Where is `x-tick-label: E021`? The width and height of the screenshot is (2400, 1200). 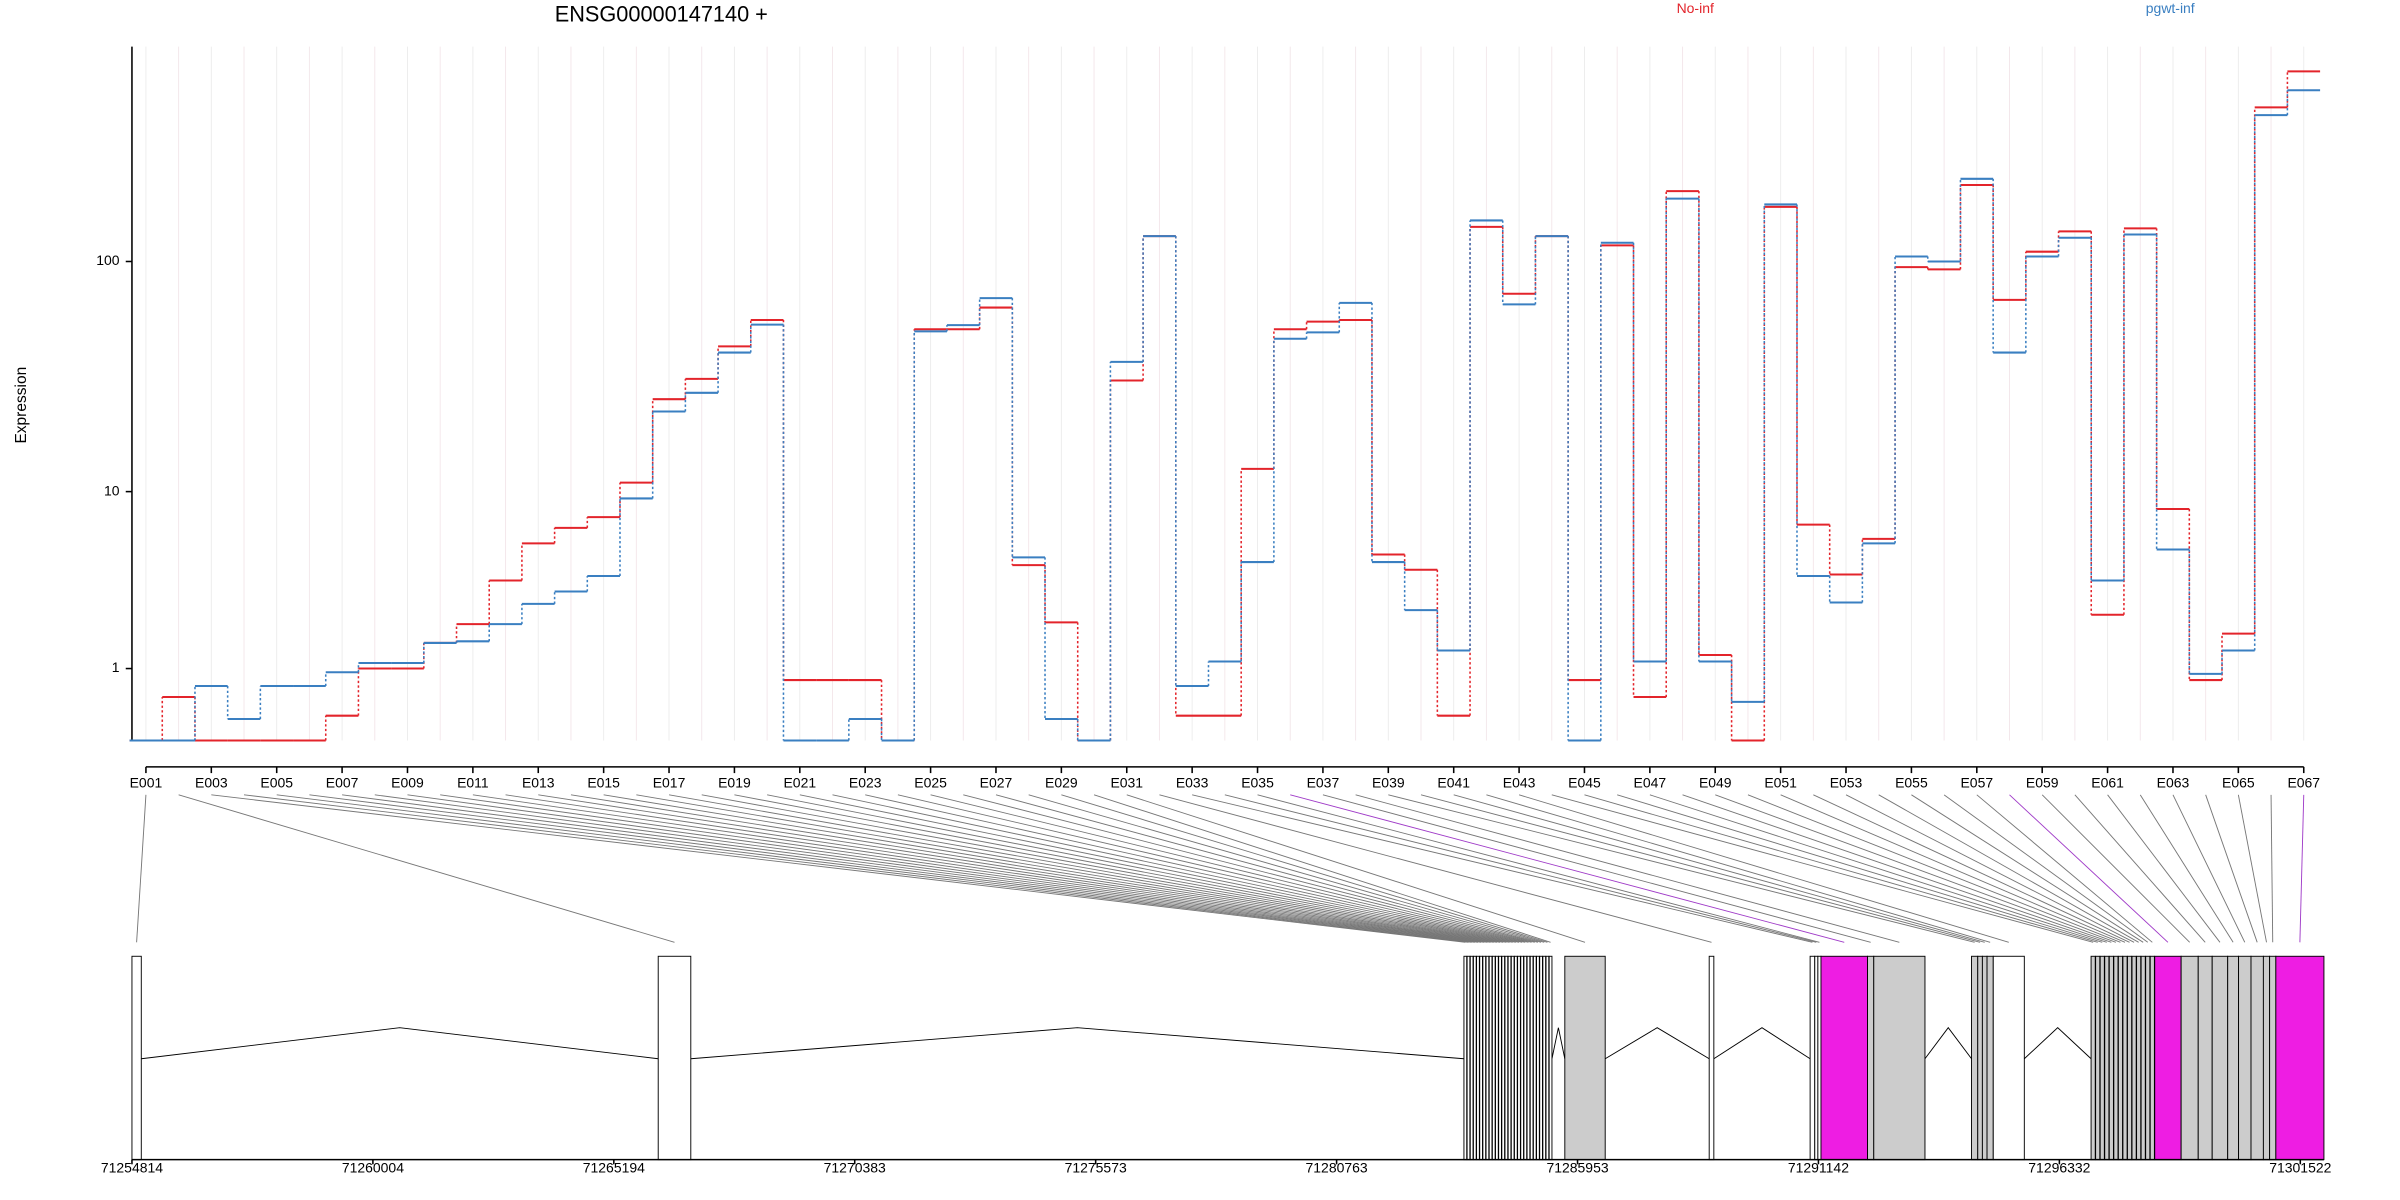
x-tick-label: E021 is located at coordinates (799, 783).